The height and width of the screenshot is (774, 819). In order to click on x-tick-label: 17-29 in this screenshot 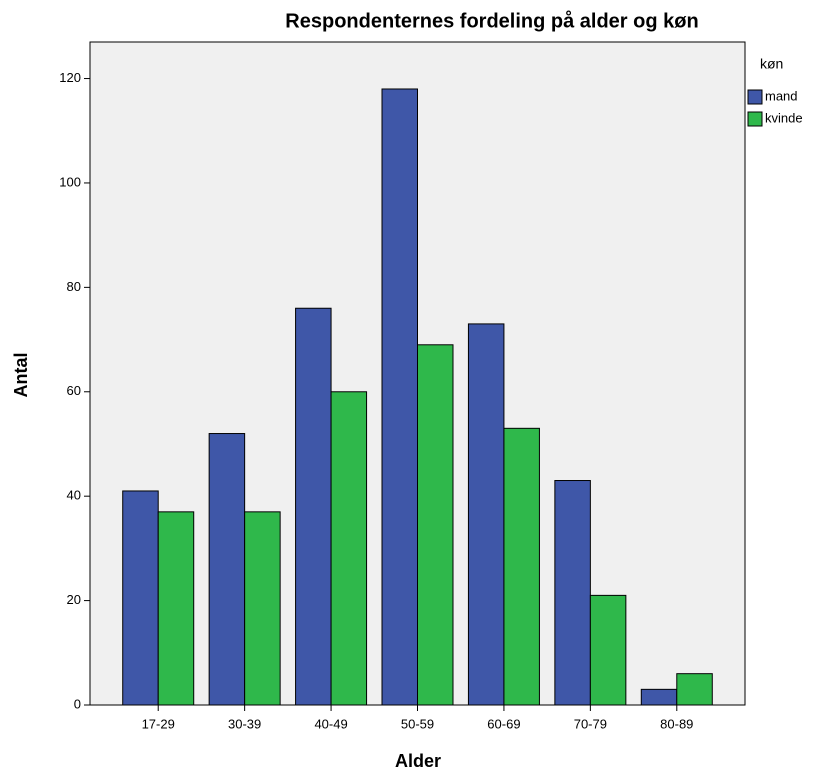, I will do `click(158, 723)`.